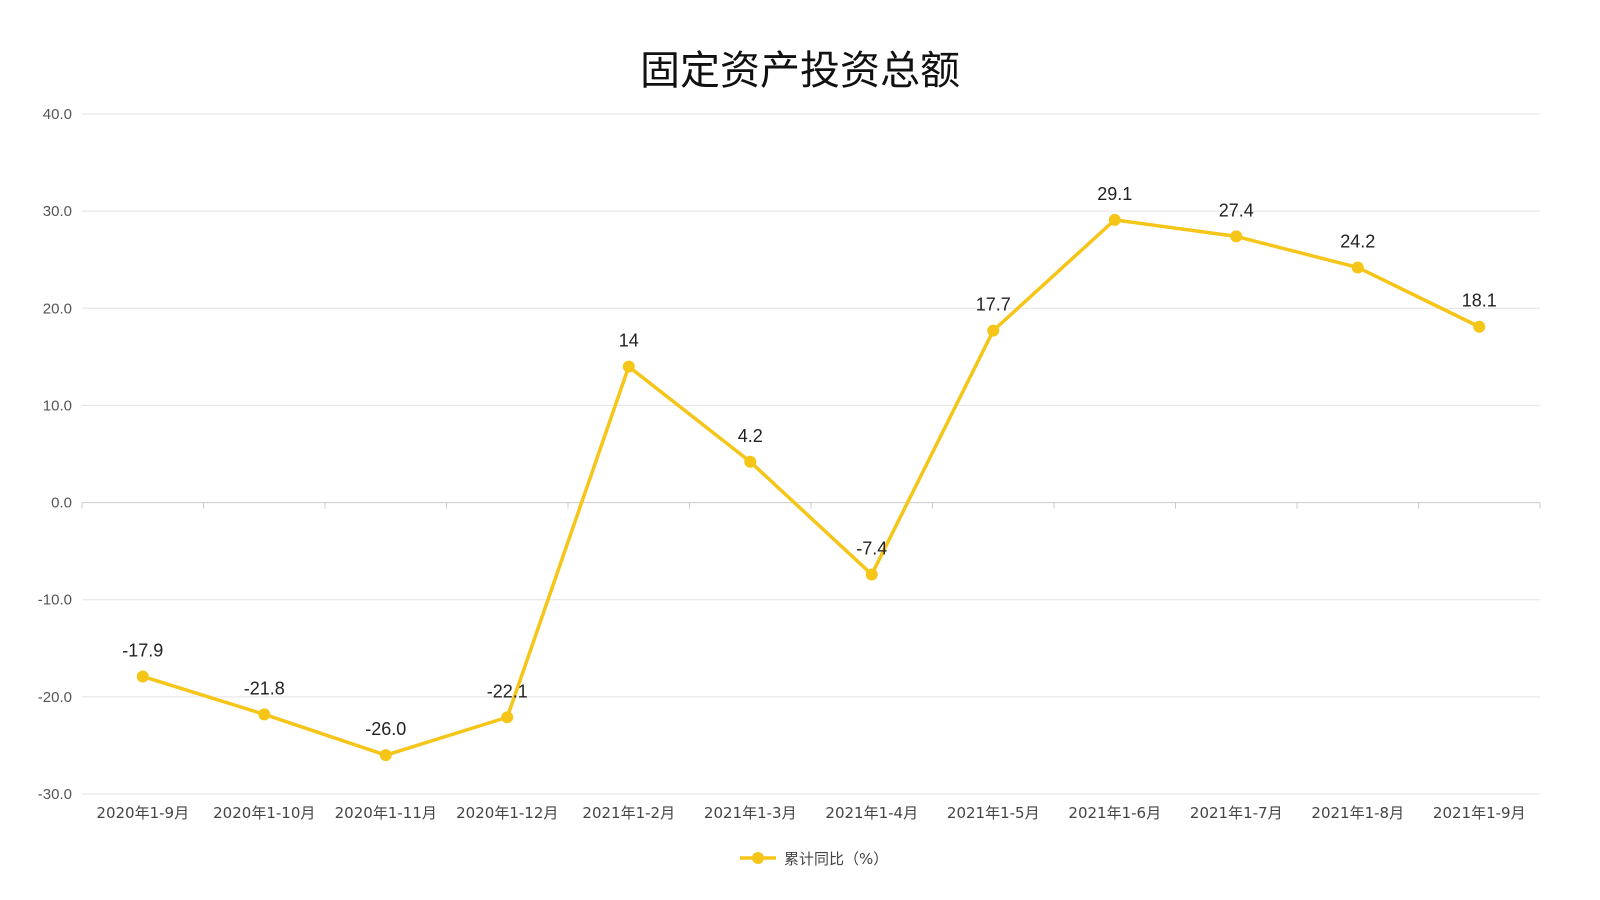 This screenshot has width=1600, height=900. What do you see at coordinates (758, 858) in the screenshot?
I see `legend-marker-icon` at bounding box center [758, 858].